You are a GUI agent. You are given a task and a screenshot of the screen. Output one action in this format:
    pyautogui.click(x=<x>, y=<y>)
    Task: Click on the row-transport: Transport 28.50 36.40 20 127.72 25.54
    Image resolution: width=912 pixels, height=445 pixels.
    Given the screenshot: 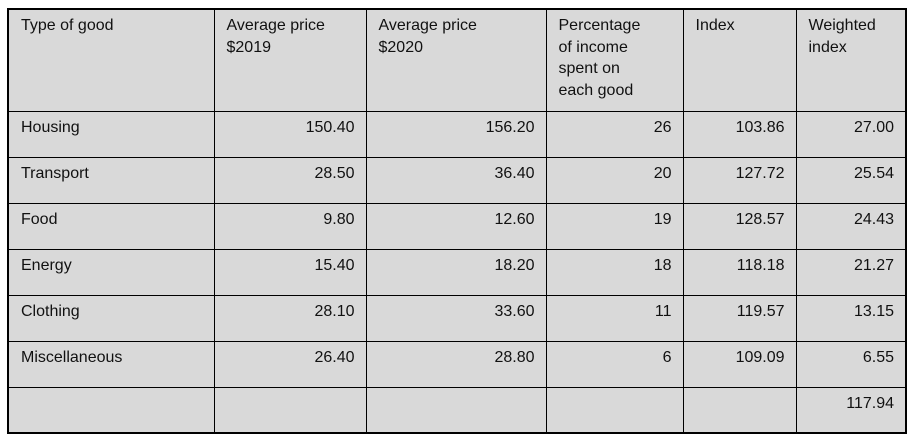 What is the action you would take?
    pyautogui.click(x=457, y=180)
    